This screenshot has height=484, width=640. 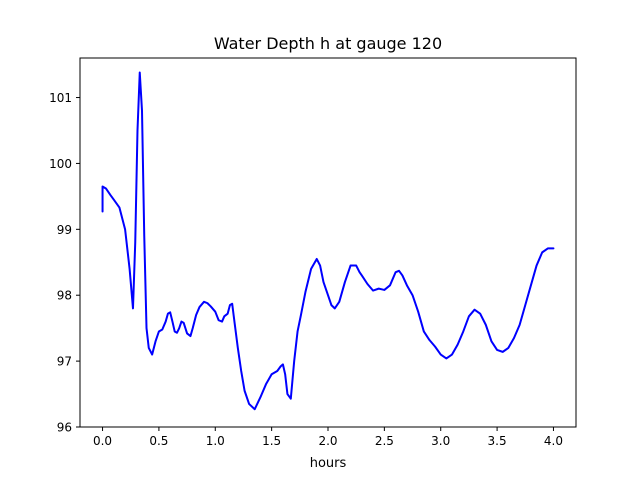 I want to click on x-tick-label: 3.5, so click(x=497, y=441).